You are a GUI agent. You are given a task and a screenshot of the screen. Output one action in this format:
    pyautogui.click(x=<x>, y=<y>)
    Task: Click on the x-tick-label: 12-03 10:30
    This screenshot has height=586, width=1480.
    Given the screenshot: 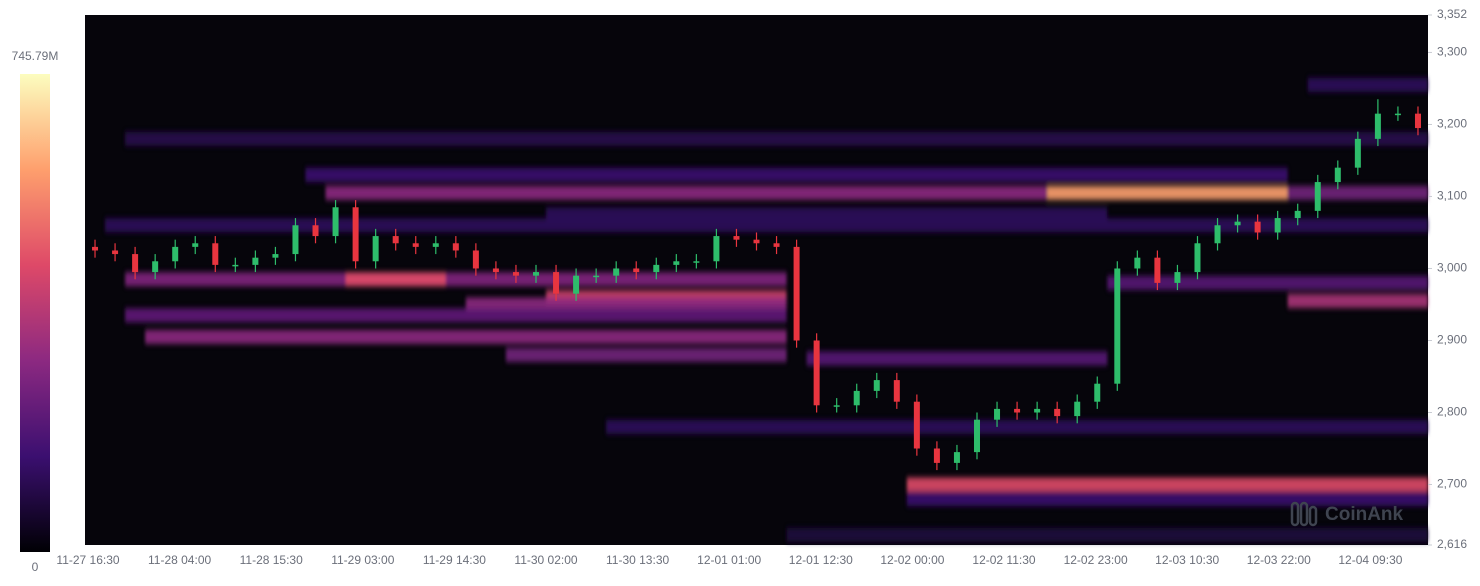 What is the action you would take?
    pyautogui.click(x=1187, y=560)
    